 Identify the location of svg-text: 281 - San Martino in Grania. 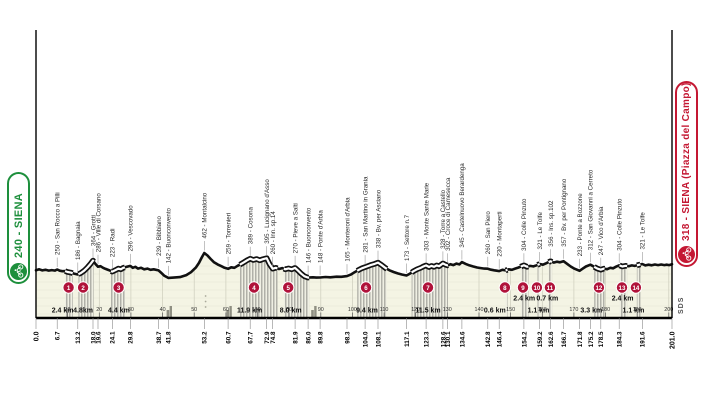
(365, 214).